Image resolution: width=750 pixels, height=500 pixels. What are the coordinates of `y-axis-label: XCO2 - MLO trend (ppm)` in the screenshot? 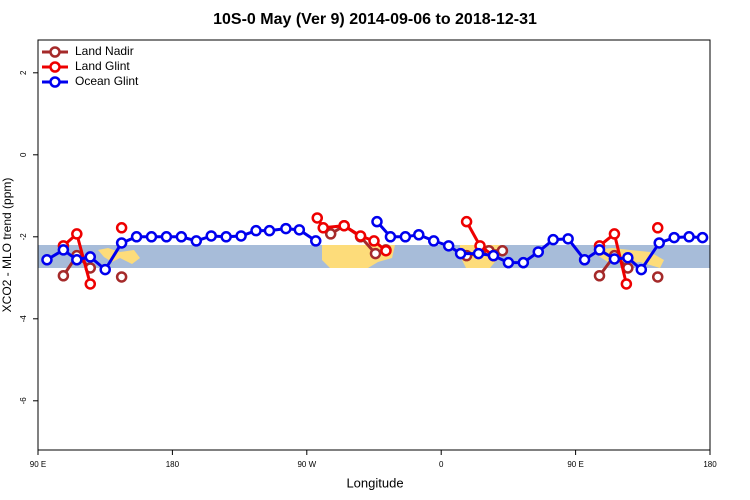 It's located at (7, 245).